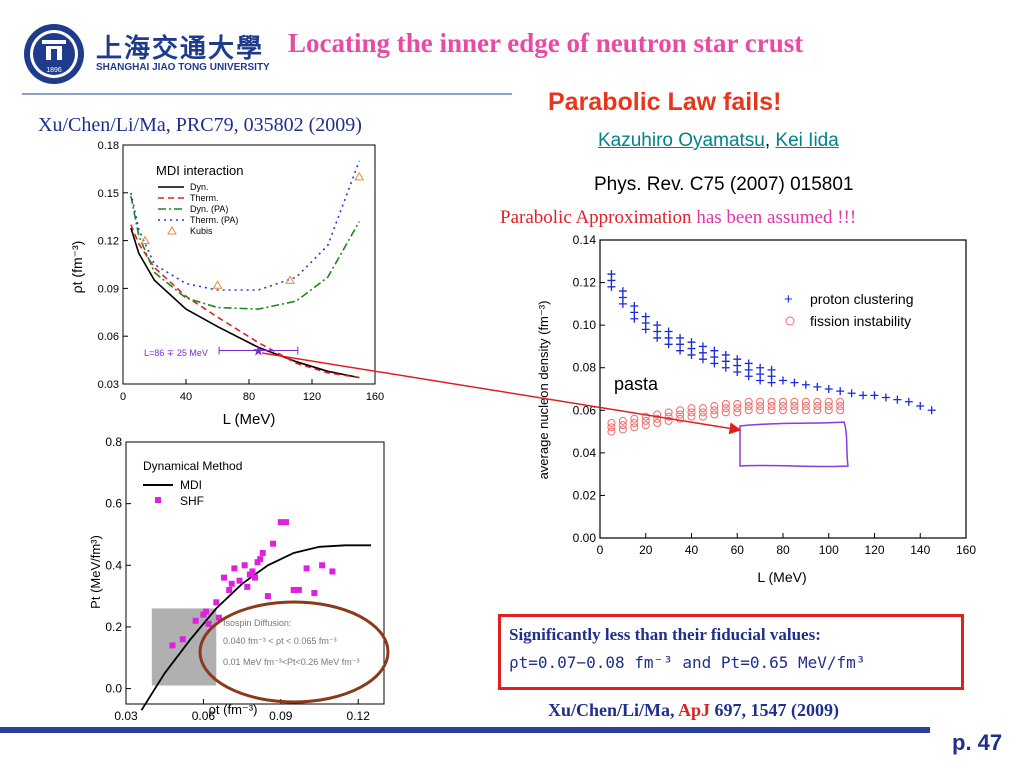  What do you see at coordinates (54, 70) in the screenshot?
I see `logo-year: 1896` at bounding box center [54, 70].